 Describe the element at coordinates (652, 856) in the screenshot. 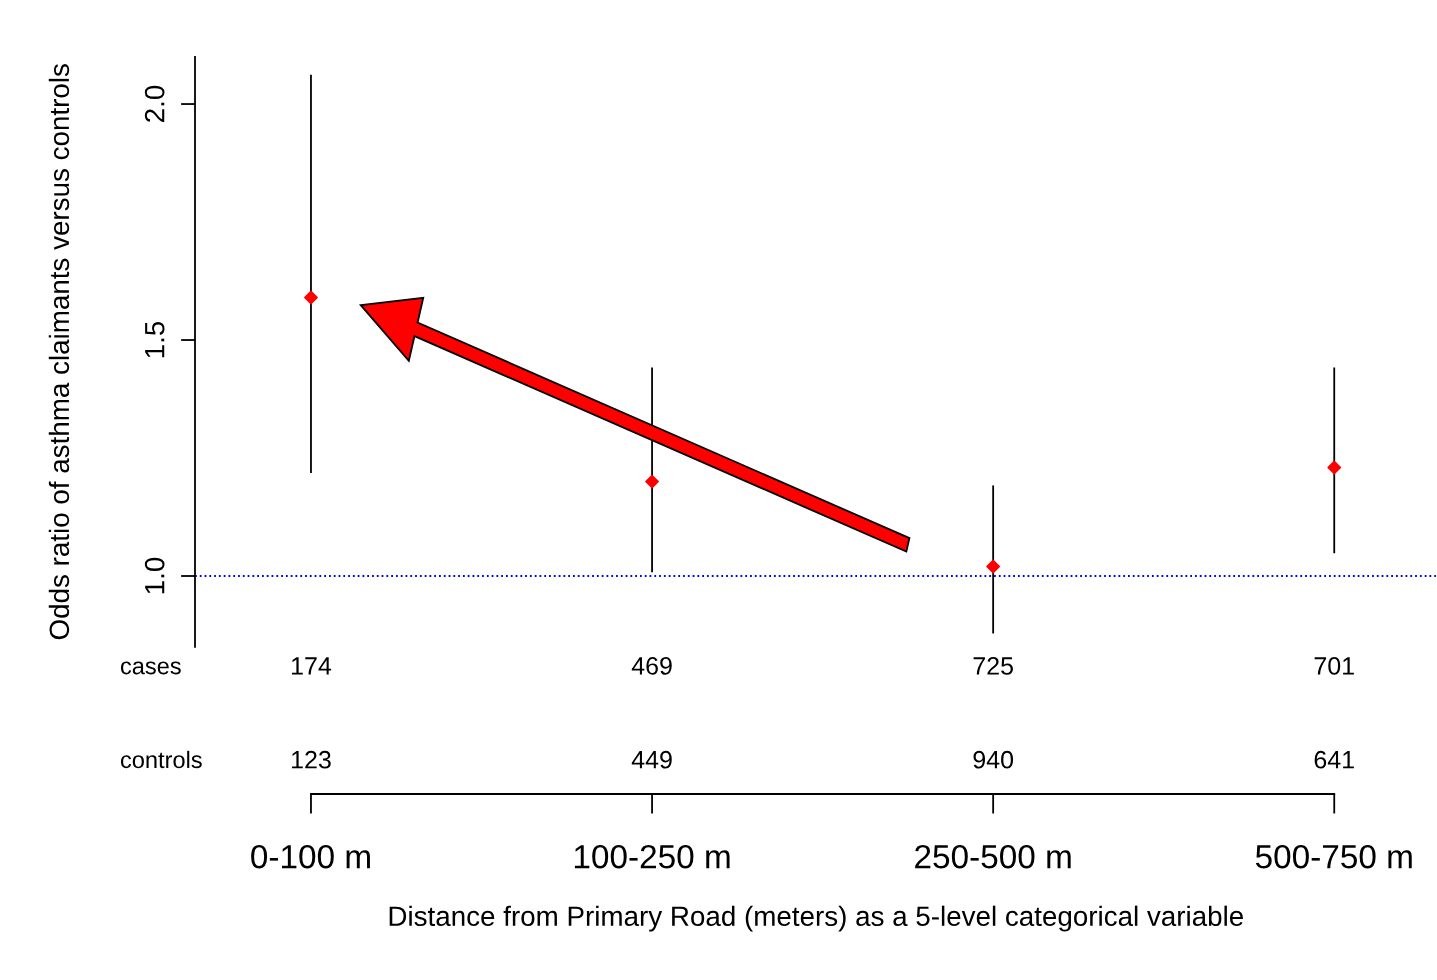

I see `x-tick-label: 100-250 m` at that location.